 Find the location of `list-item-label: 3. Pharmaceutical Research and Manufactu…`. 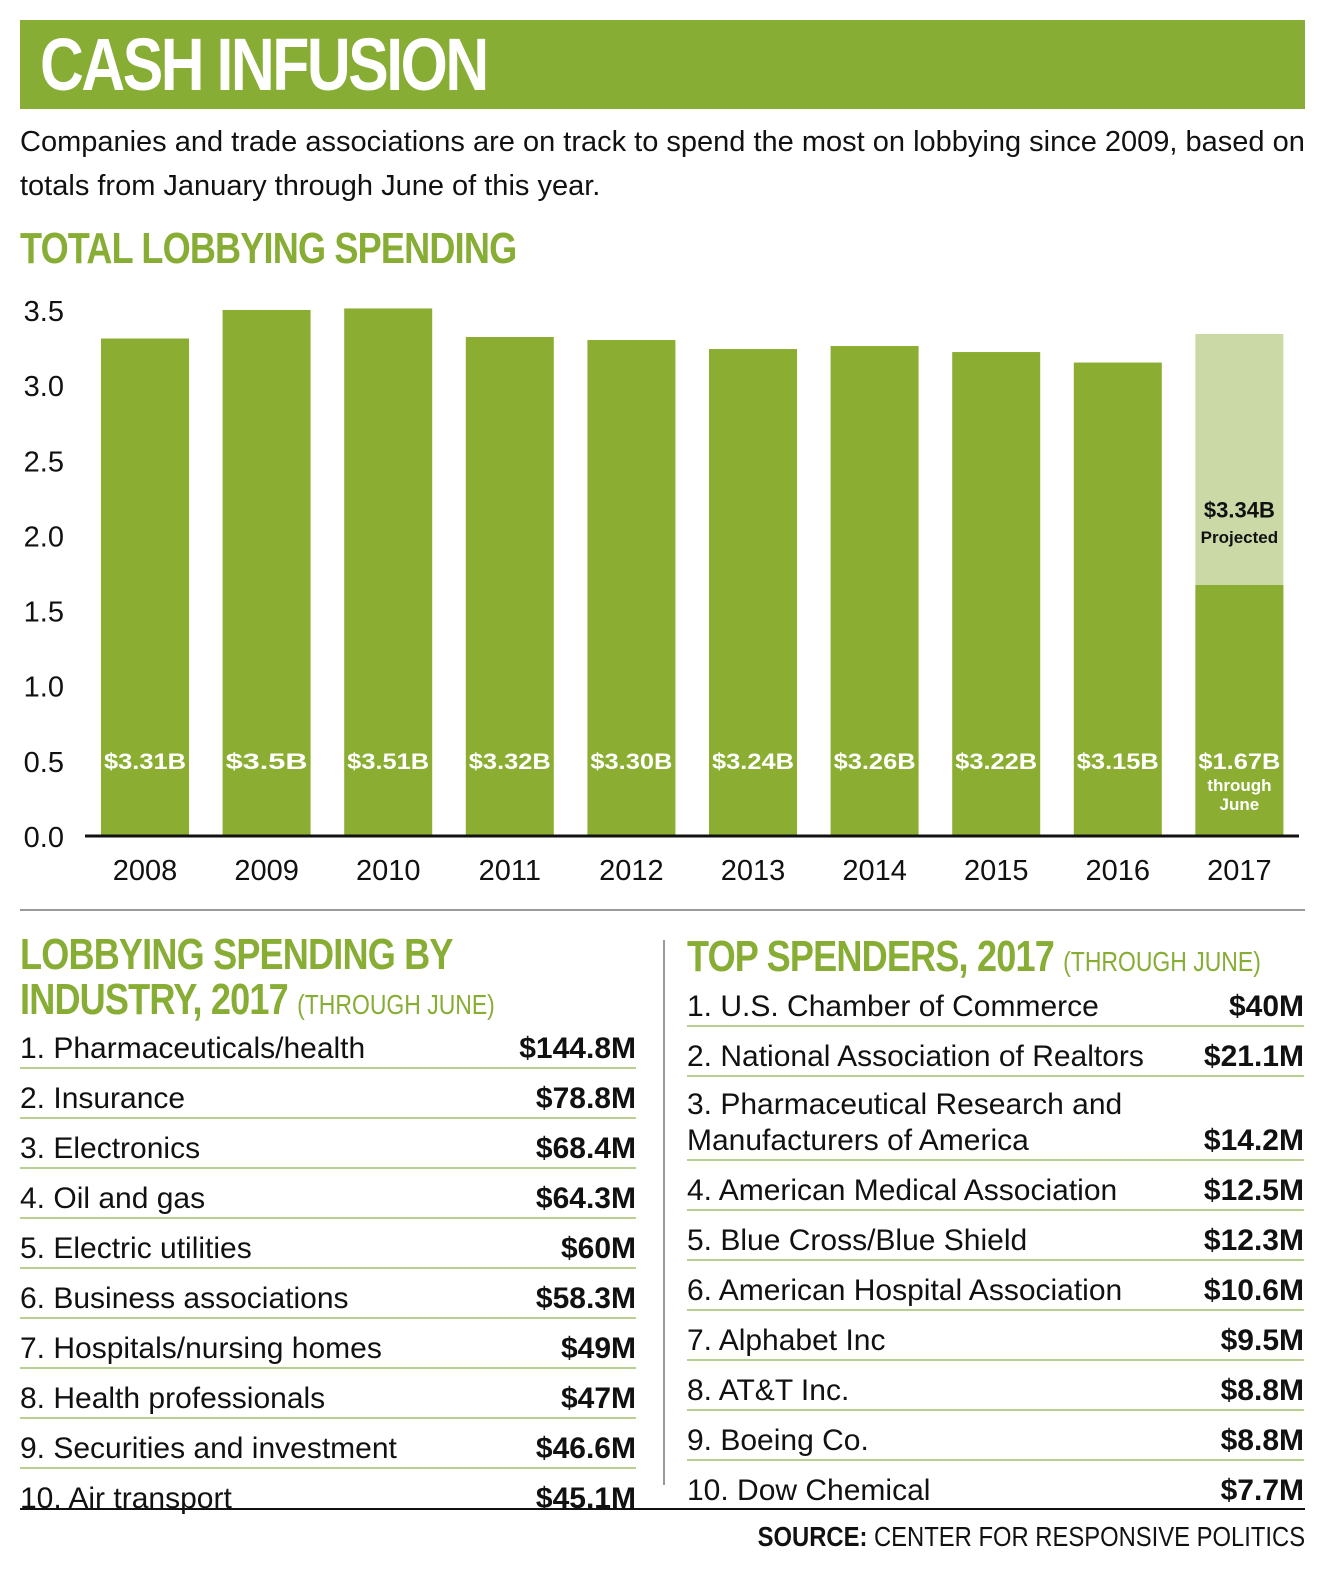

list-item-label: 3. Pharmaceutical Research and Manufactu… is located at coordinates (905, 1122).